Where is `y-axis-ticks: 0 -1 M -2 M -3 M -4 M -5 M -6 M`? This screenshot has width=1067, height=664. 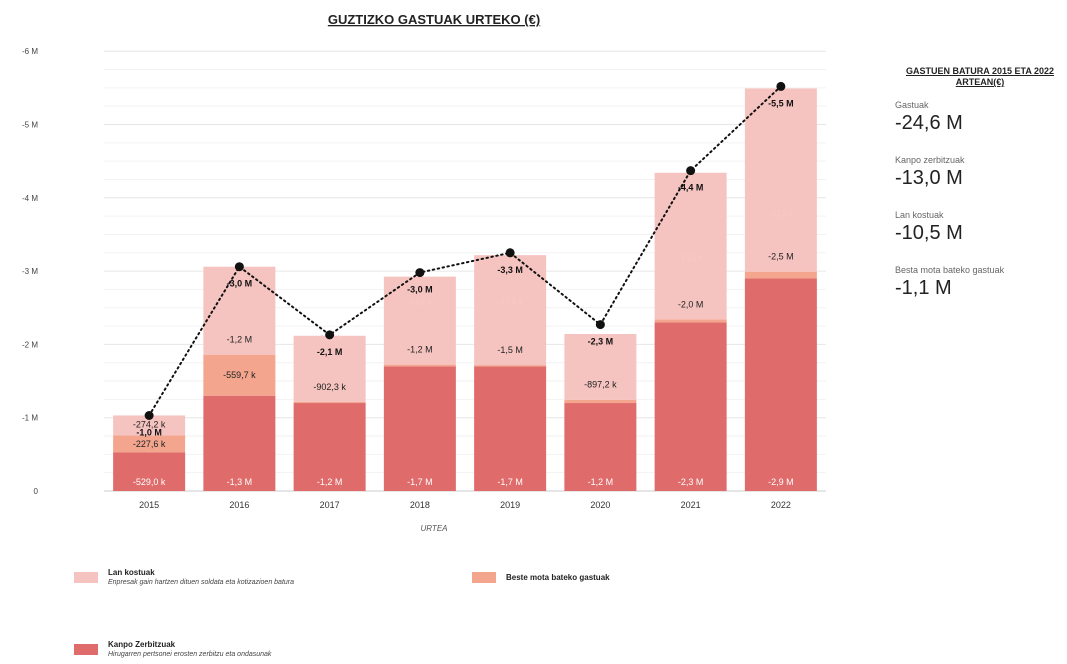
y-axis-ticks: 0 -1 M -2 M -3 M -4 M -5 M -6 M is located at coordinates (30, 271).